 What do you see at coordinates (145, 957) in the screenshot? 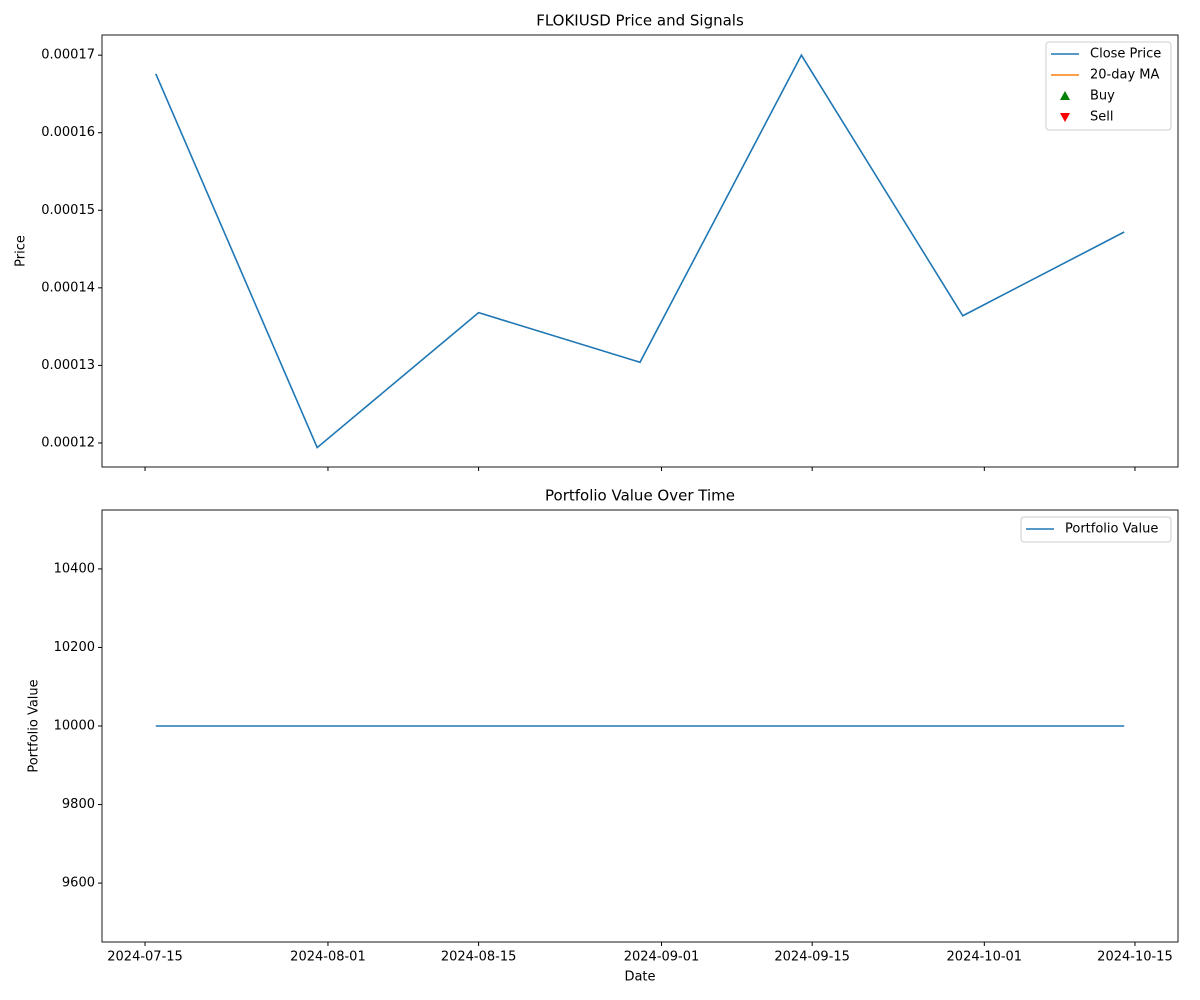
I see `x-tick-label: 2024-07-15` at bounding box center [145, 957].